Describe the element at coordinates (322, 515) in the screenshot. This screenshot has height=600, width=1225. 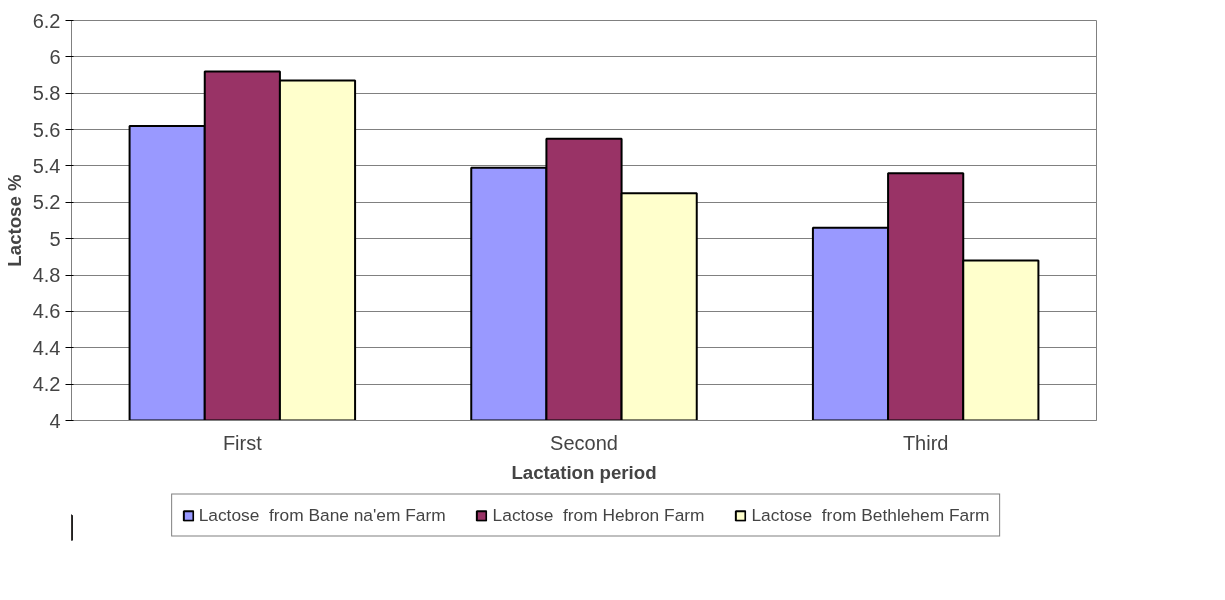
I see `legend-label: Lactose from Bane na'em Farm` at that location.